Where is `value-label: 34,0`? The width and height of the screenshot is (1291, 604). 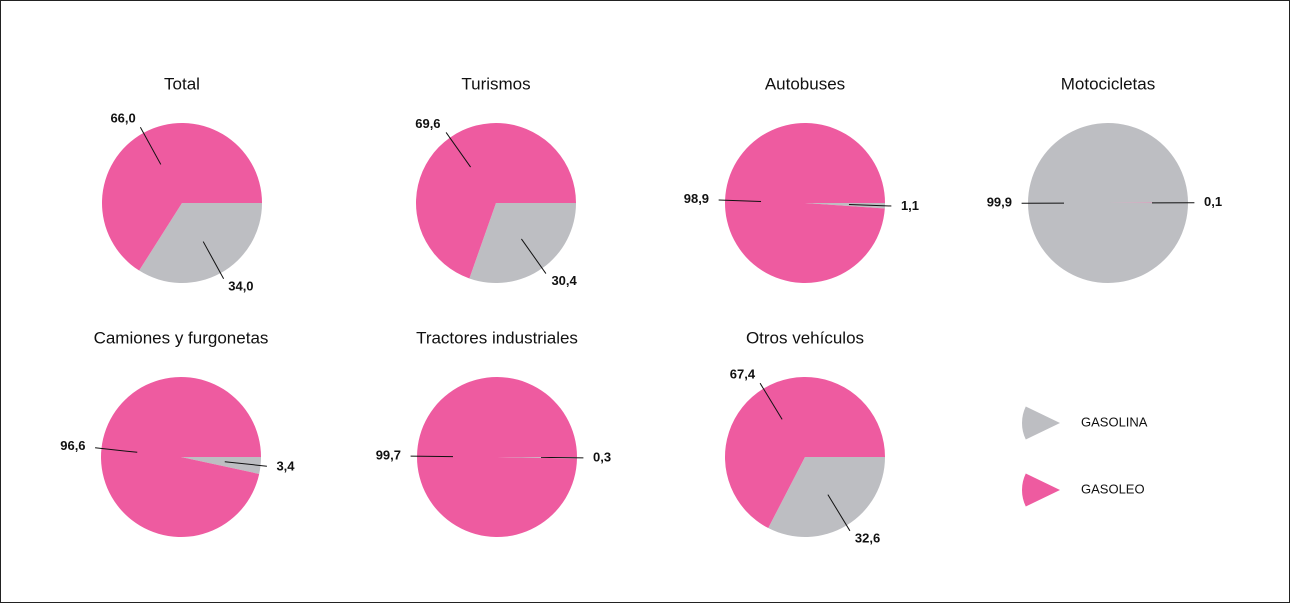 value-label: 34,0 is located at coordinates (240, 286).